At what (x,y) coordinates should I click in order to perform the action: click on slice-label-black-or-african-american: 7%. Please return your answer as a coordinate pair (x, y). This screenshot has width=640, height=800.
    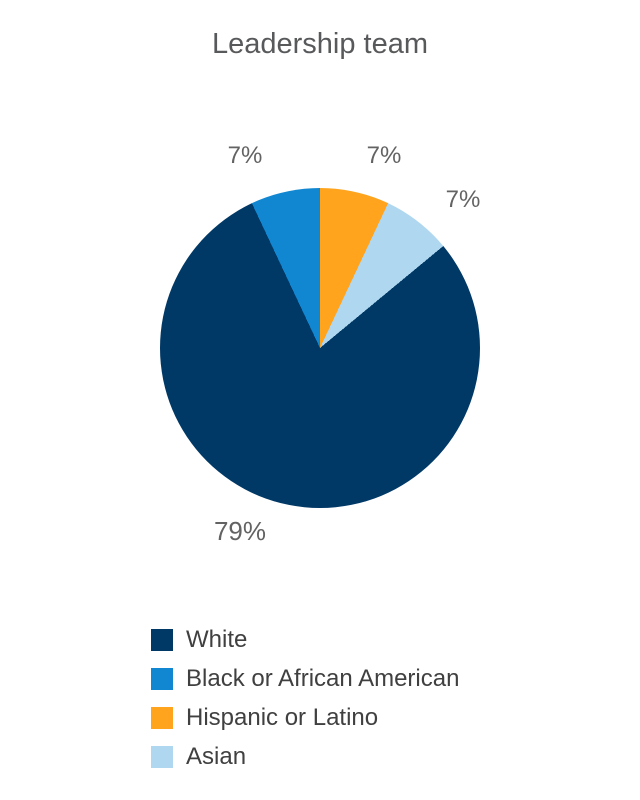
    Looking at the image, I should click on (245, 155).